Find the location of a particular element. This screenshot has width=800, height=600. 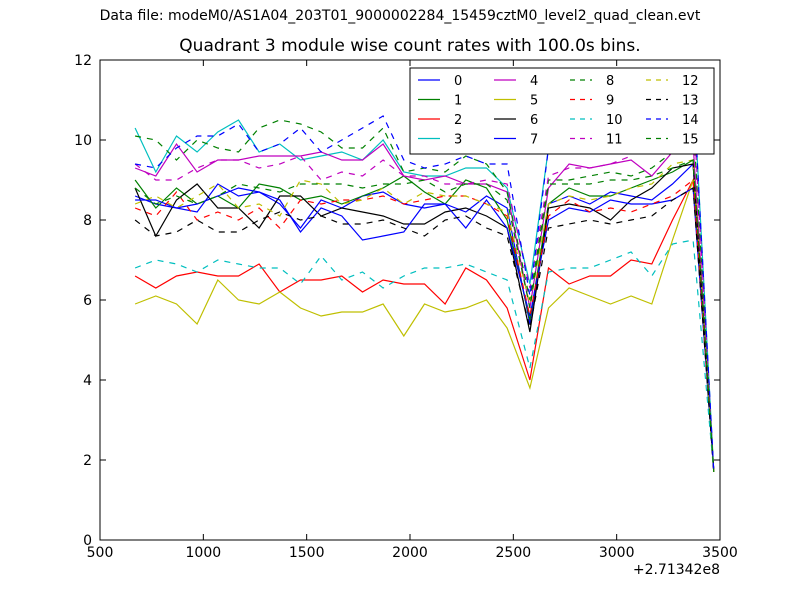

x-tick-label: 500 is located at coordinates (100, 553).